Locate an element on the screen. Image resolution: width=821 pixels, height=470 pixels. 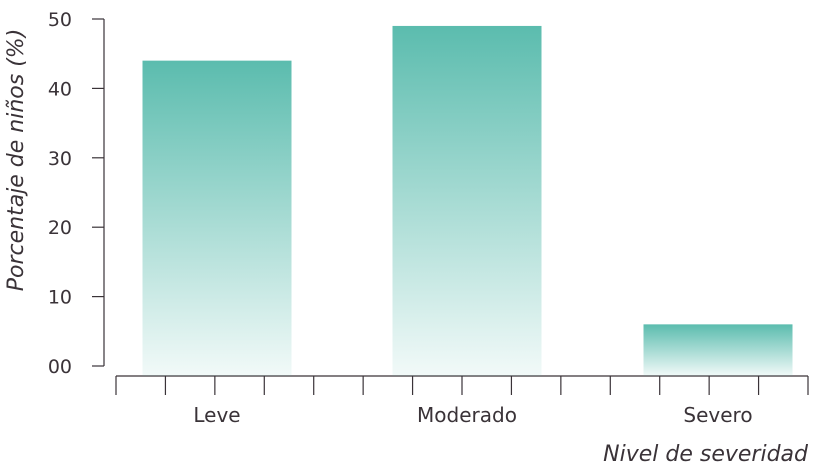
x-tick-label: Leve is located at coordinates (216, 415).